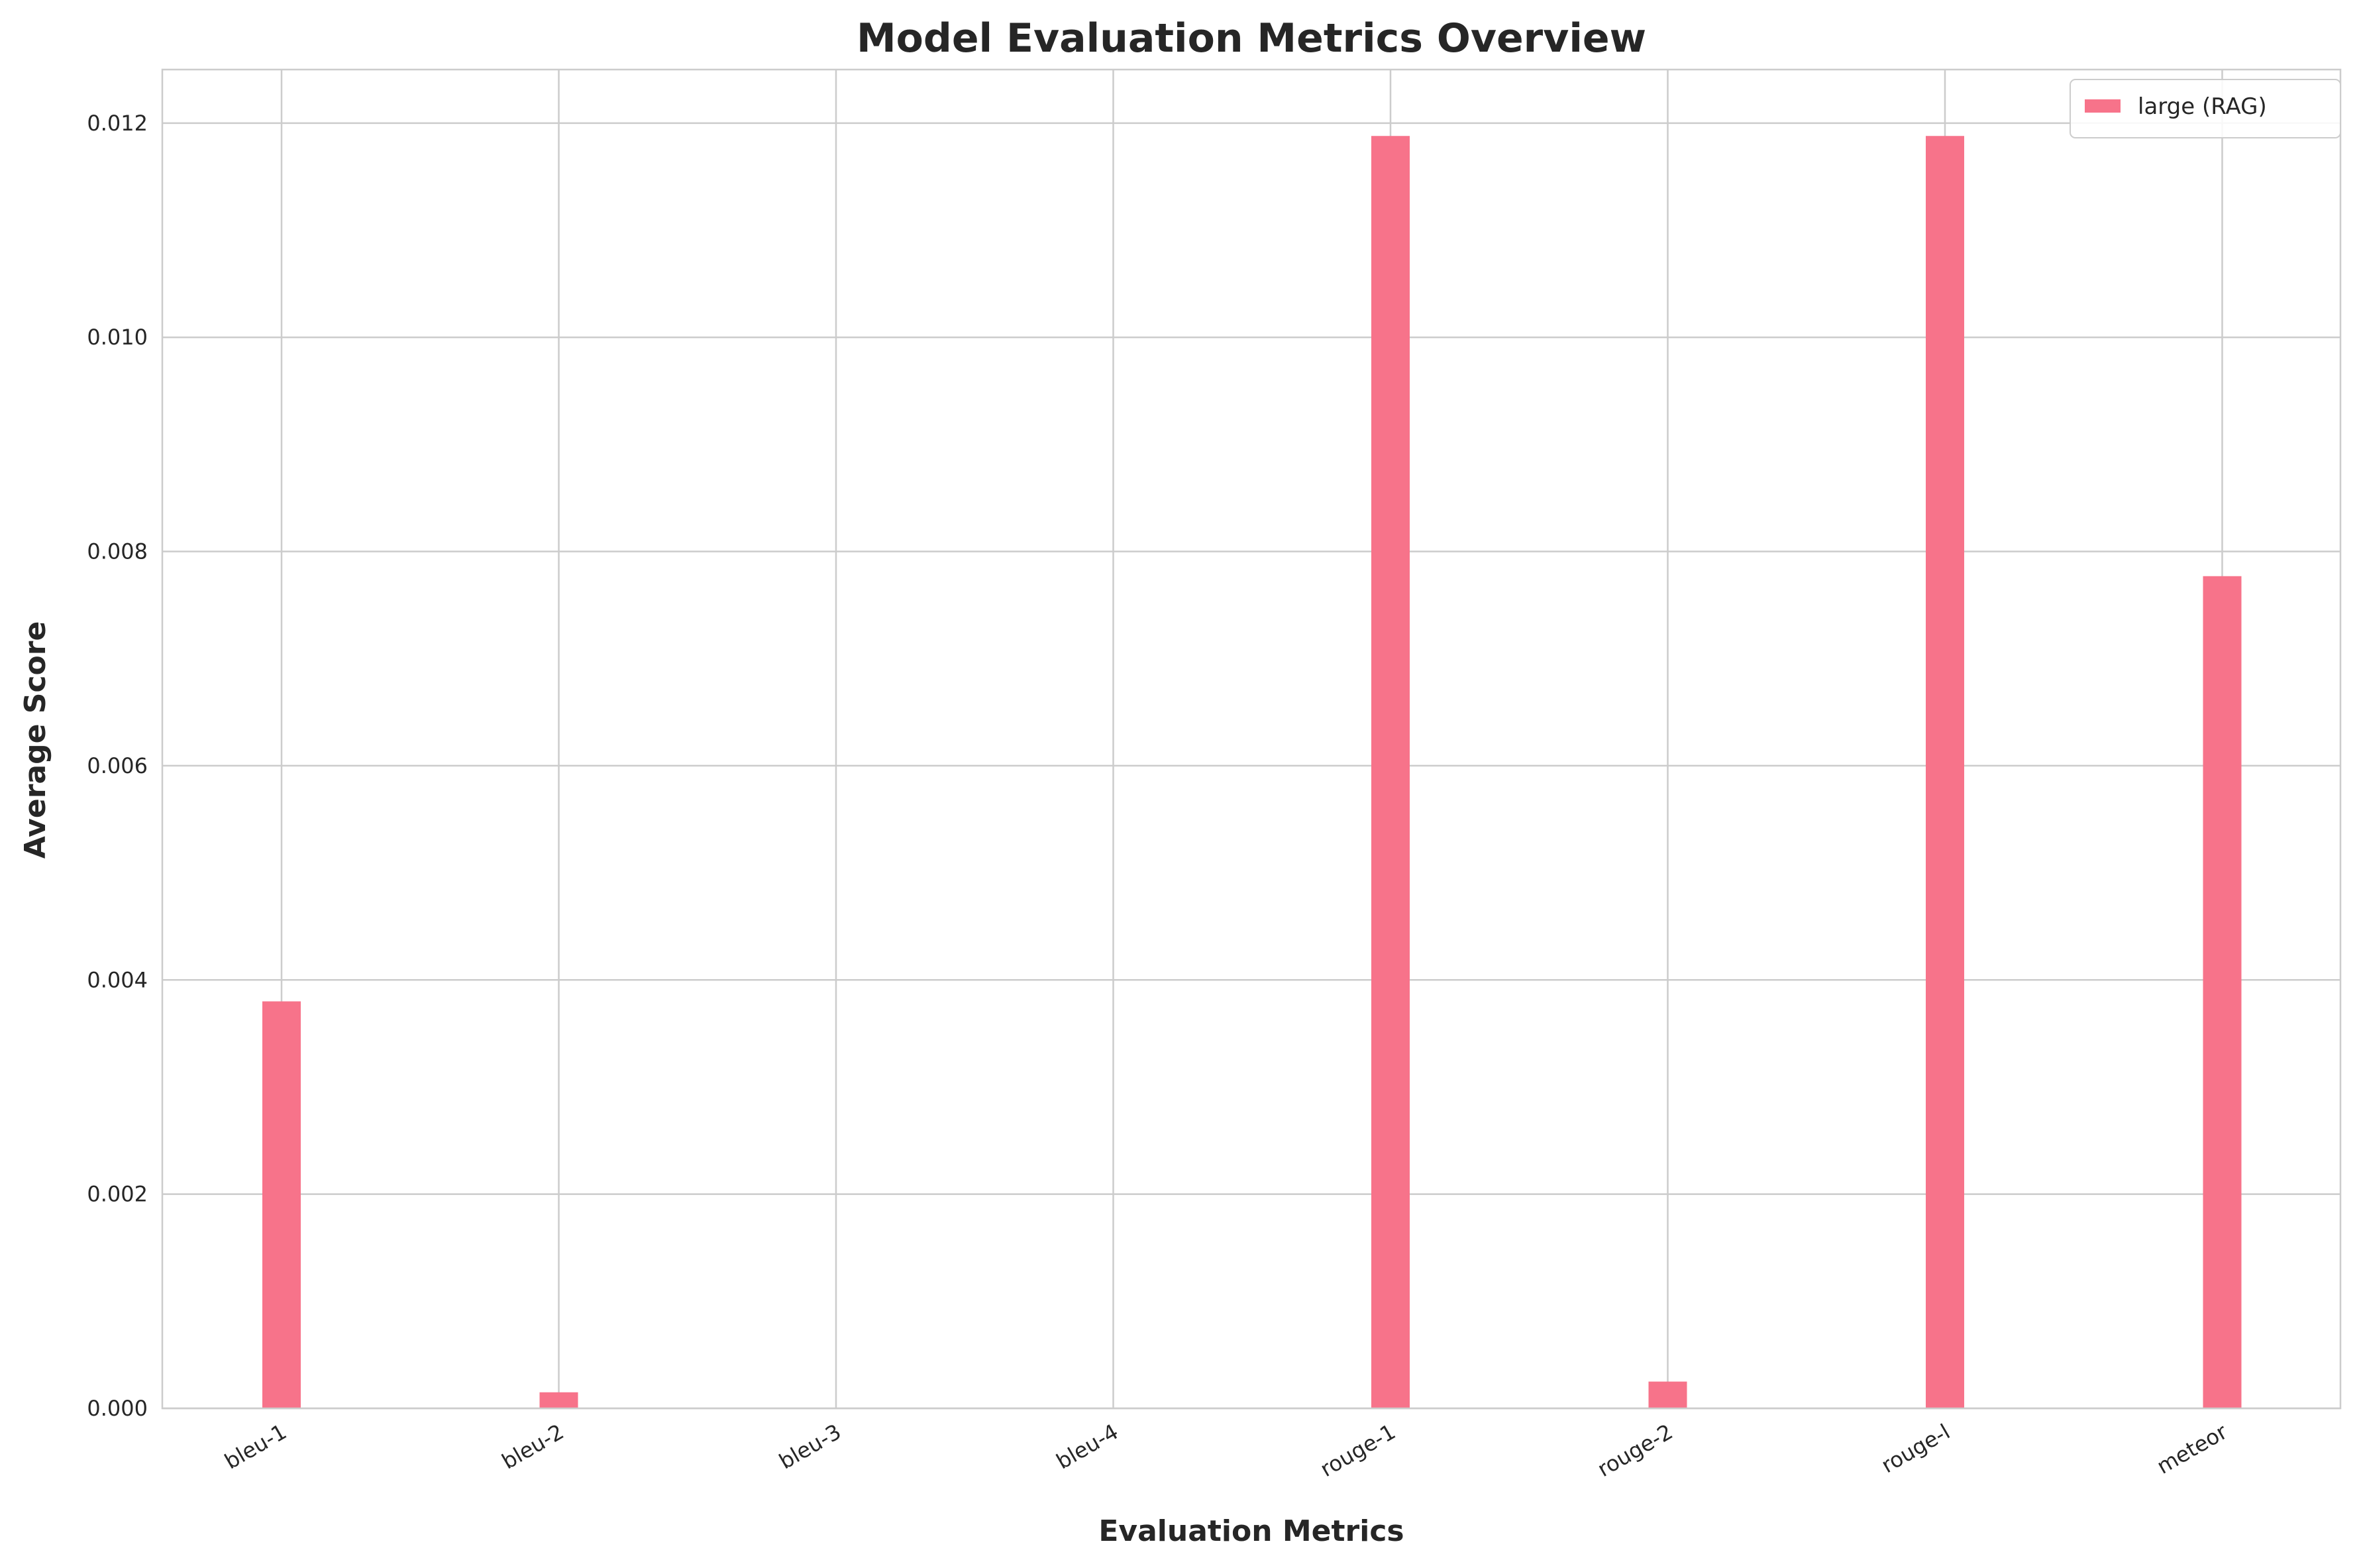 Image resolution: width=2361 pixels, height=1568 pixels. Describe the element at coordinates (117, 1408) in the screenshot. I see `y-tick-label: 0.000` at that location.